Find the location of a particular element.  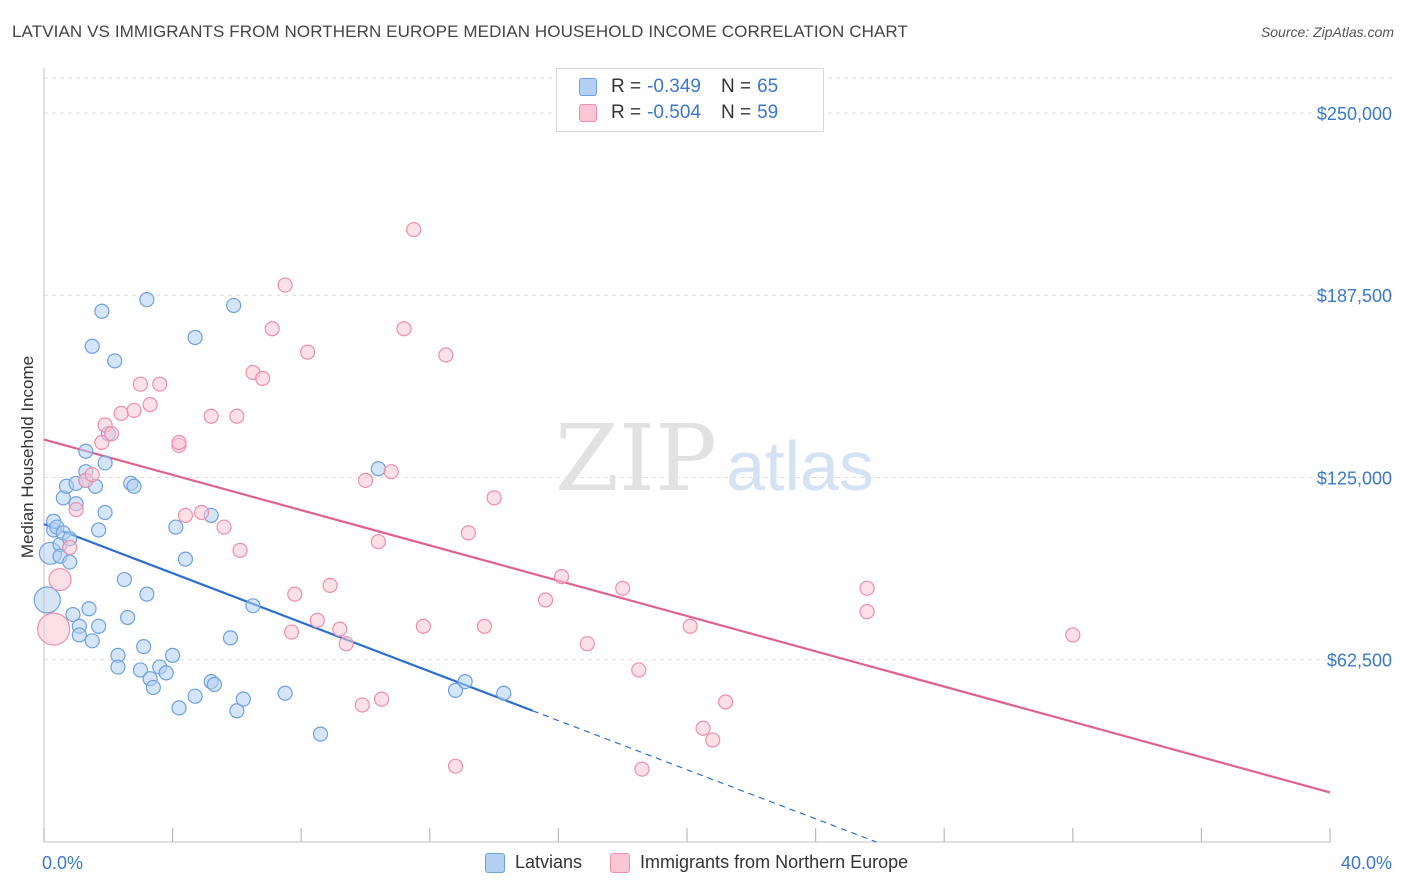

legend-item-northern-europe: Immigrants from Northern Europe is located at coordinates (759, 862).